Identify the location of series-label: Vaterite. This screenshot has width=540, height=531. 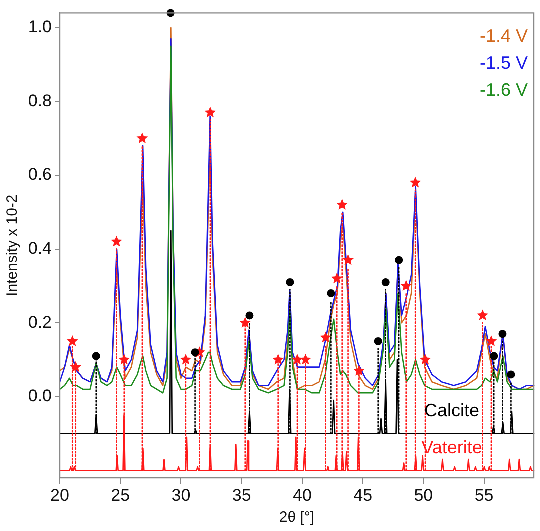
(452, 448).